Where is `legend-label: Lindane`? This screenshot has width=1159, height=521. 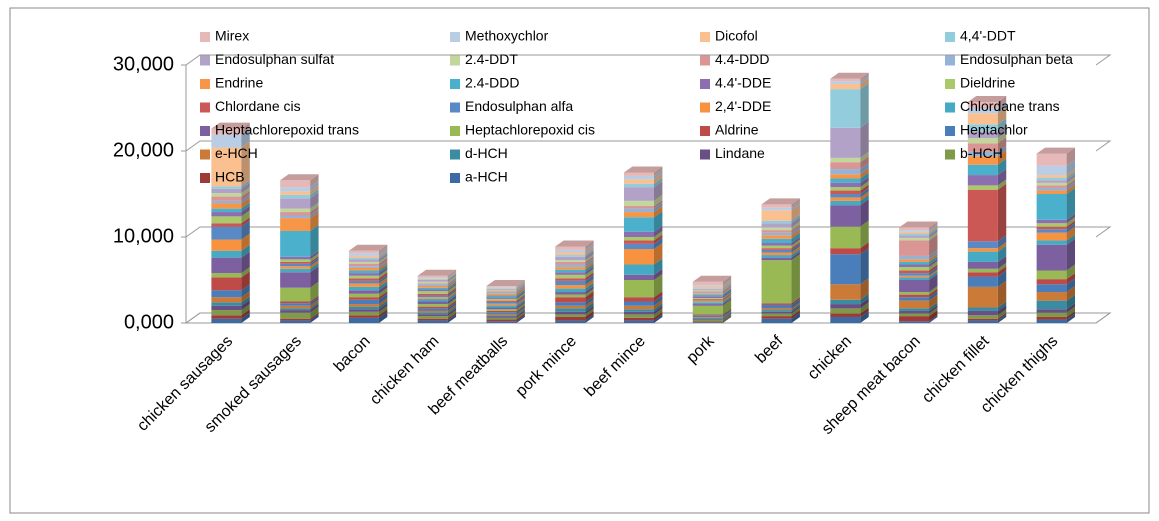 legend-label: Lindane is located at coordinates (740, 153).